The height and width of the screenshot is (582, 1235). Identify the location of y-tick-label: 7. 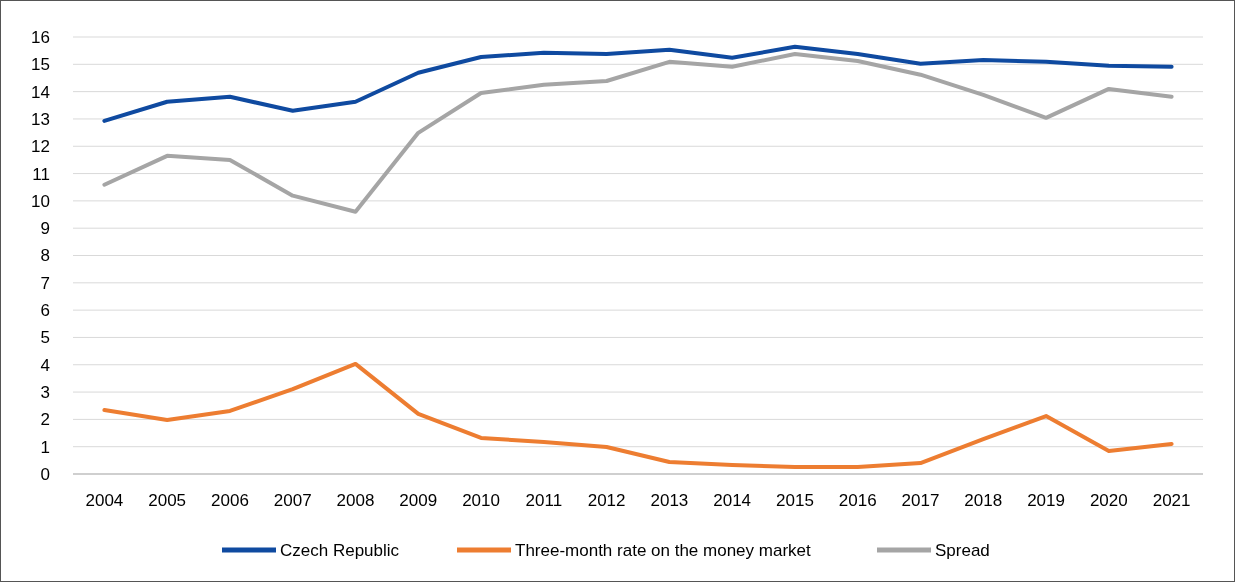
(45, 283).